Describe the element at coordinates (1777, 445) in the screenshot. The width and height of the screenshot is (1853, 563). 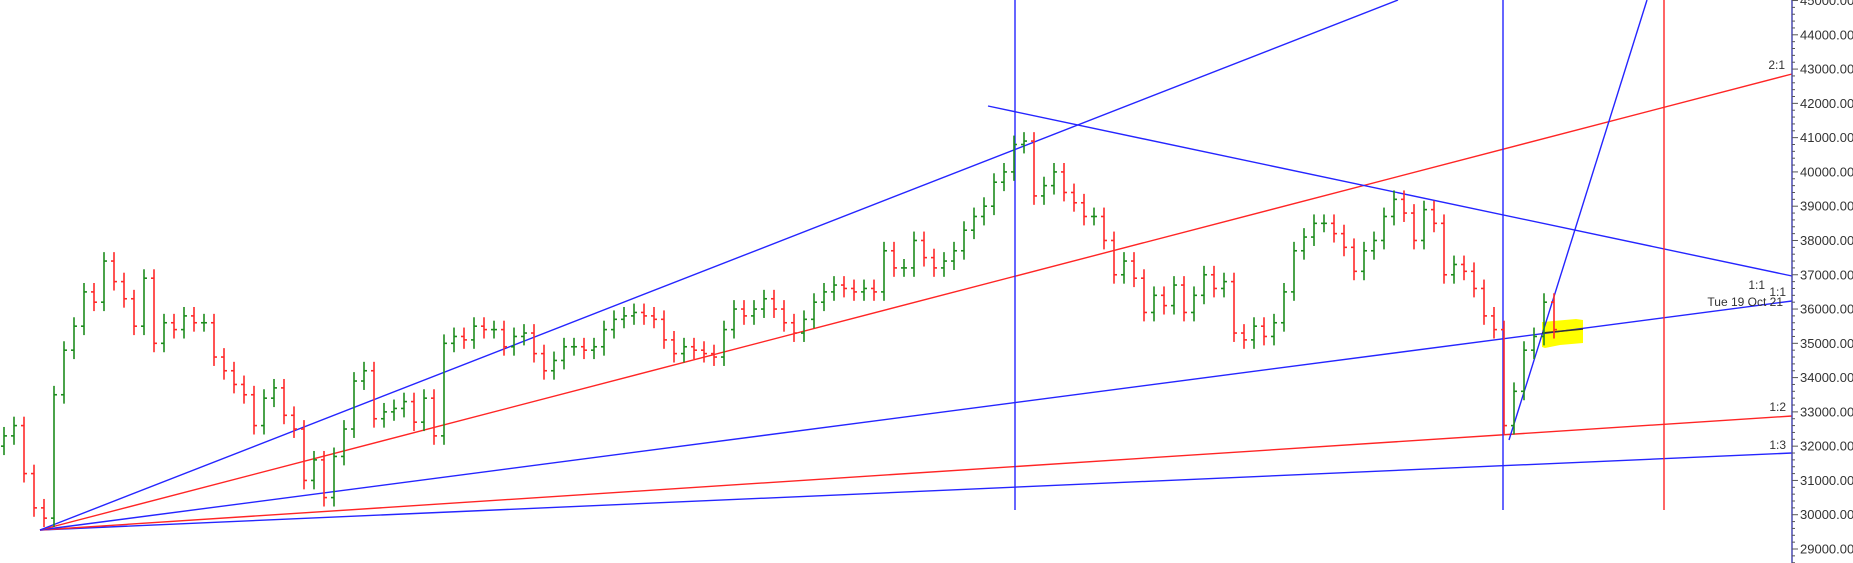
I see `fan-label-1-3: 1:3` at that location.